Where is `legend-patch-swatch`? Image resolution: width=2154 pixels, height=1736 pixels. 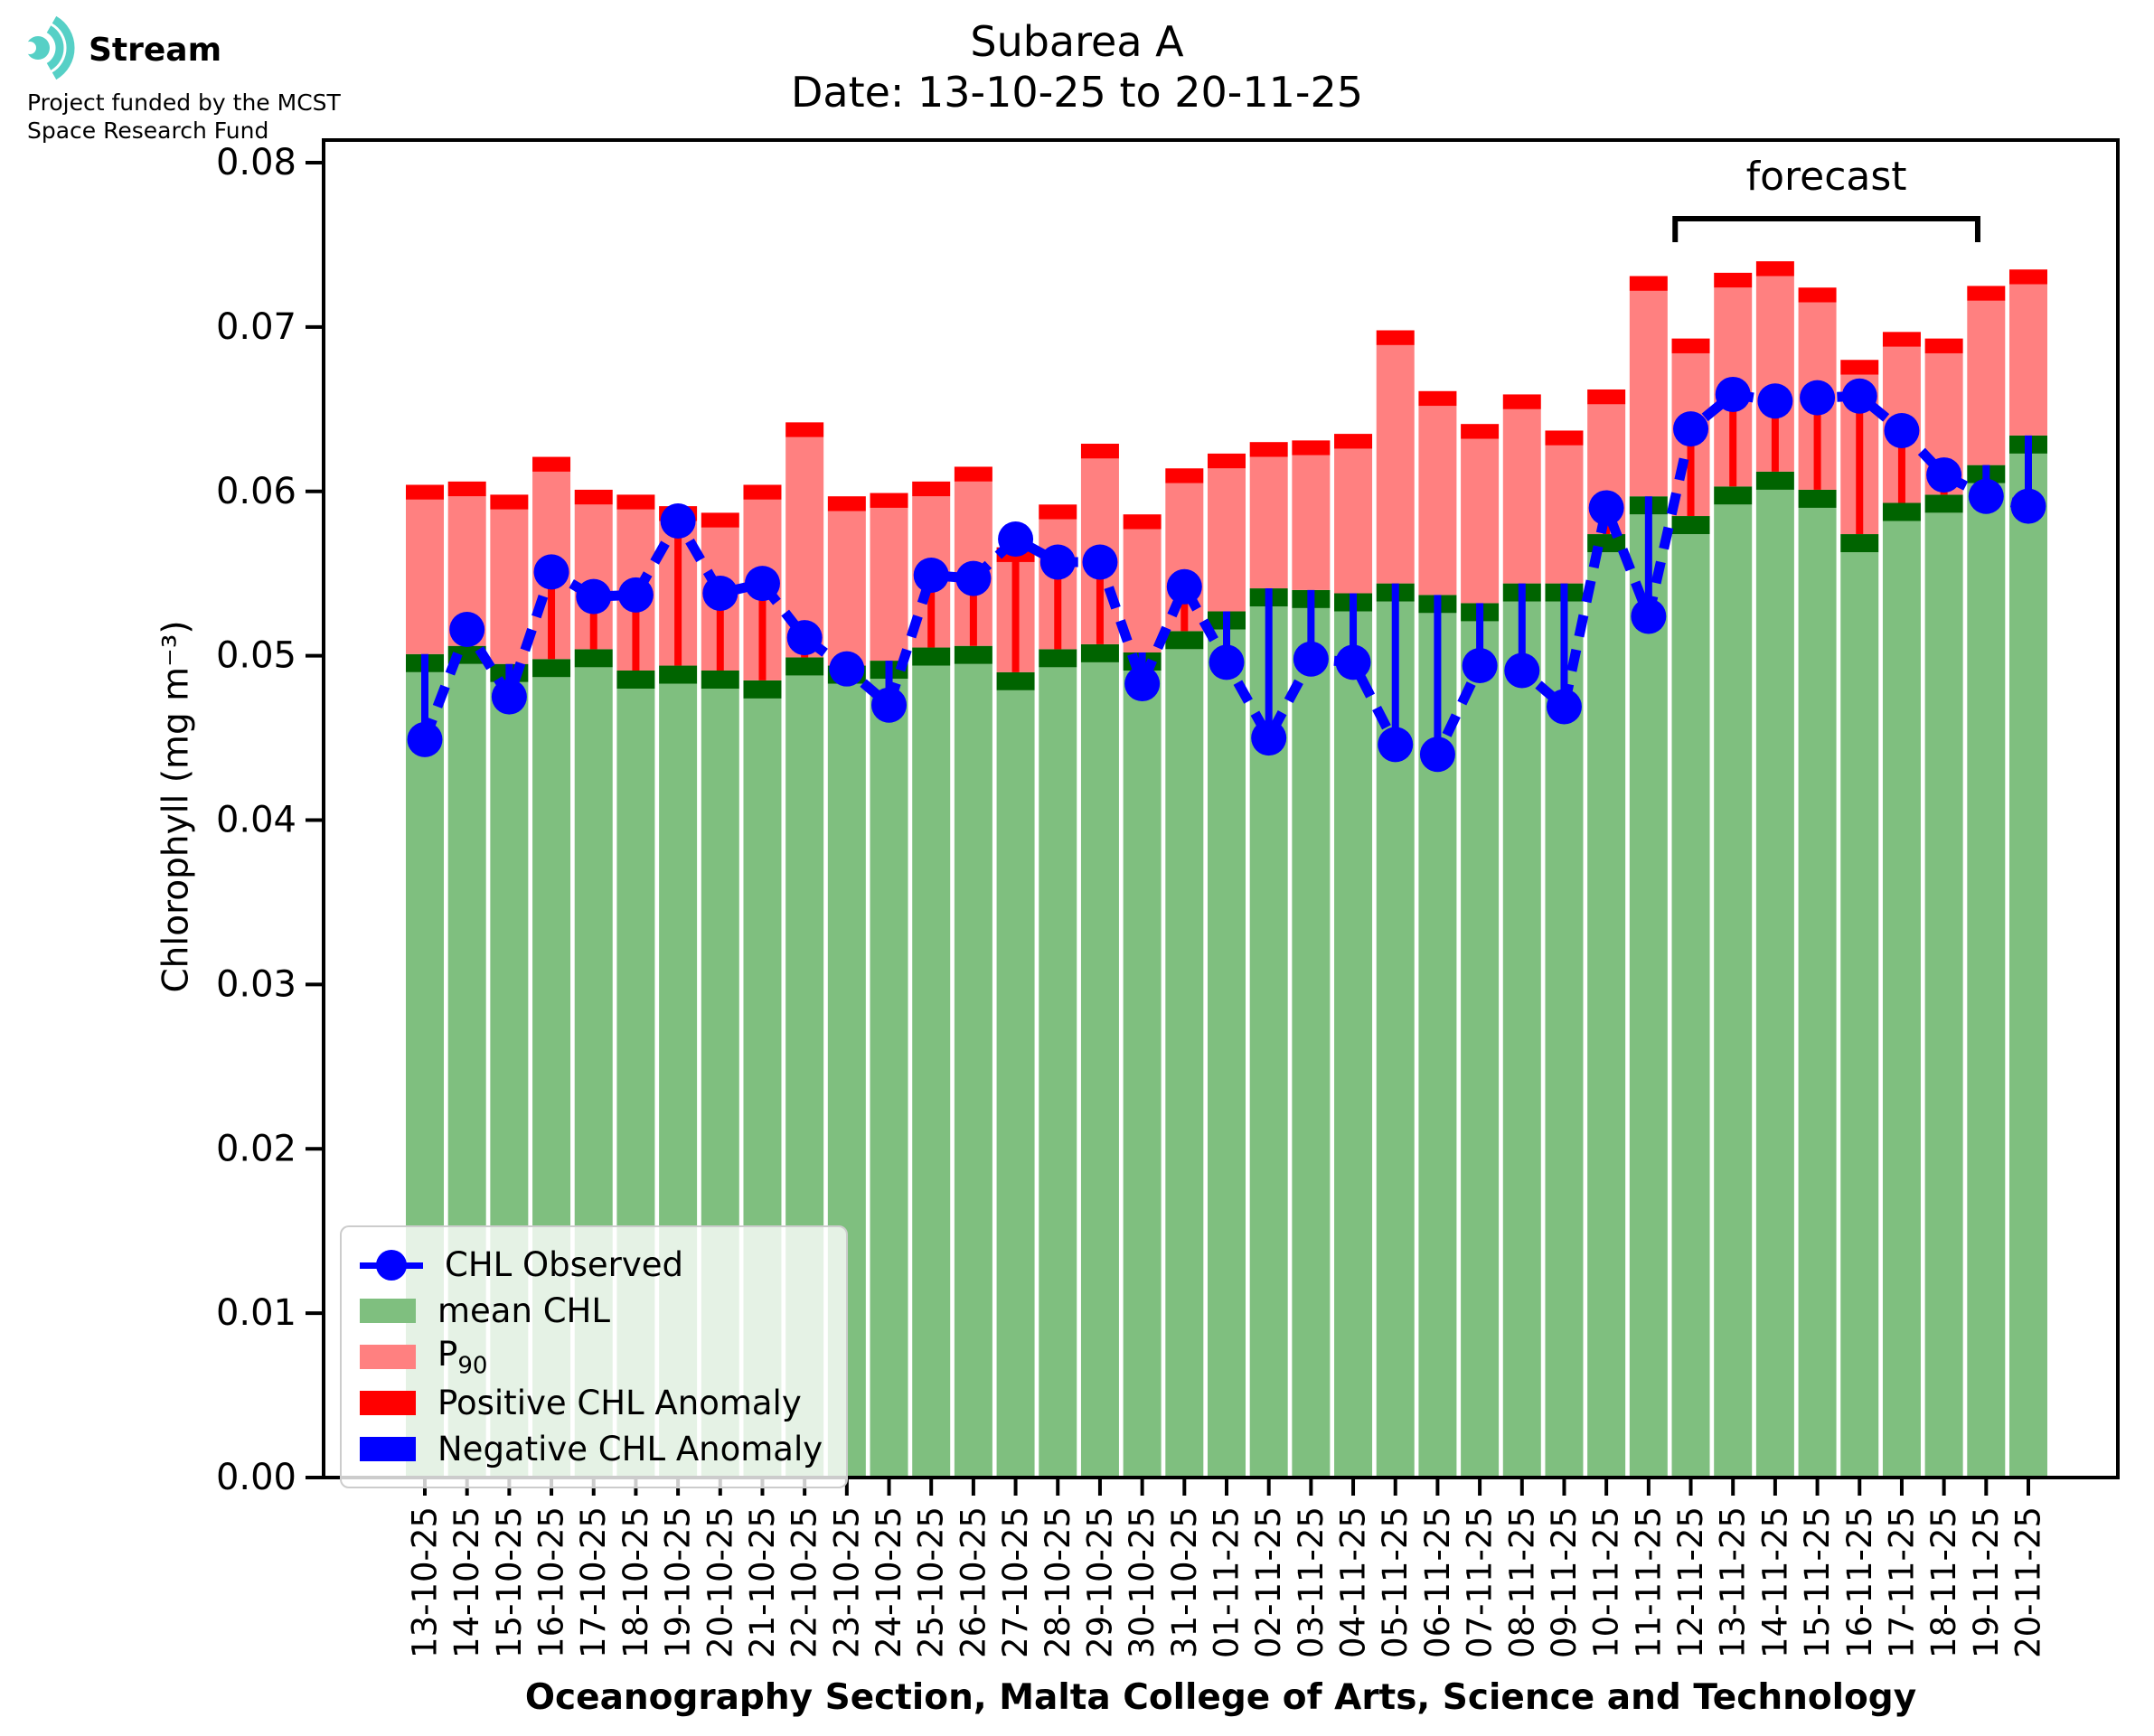
legend-patch-swatch is located at coordinates (388, 1357).